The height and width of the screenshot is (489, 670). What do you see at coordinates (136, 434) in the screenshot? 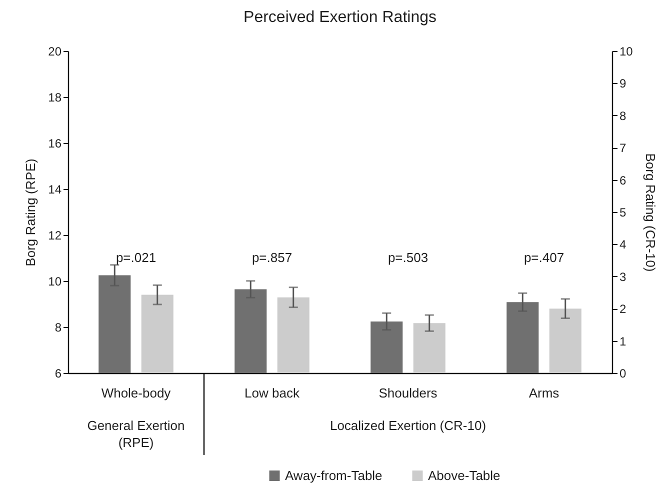
I see `text: General Exertion (RPE)` at bounding box center [136, 434].